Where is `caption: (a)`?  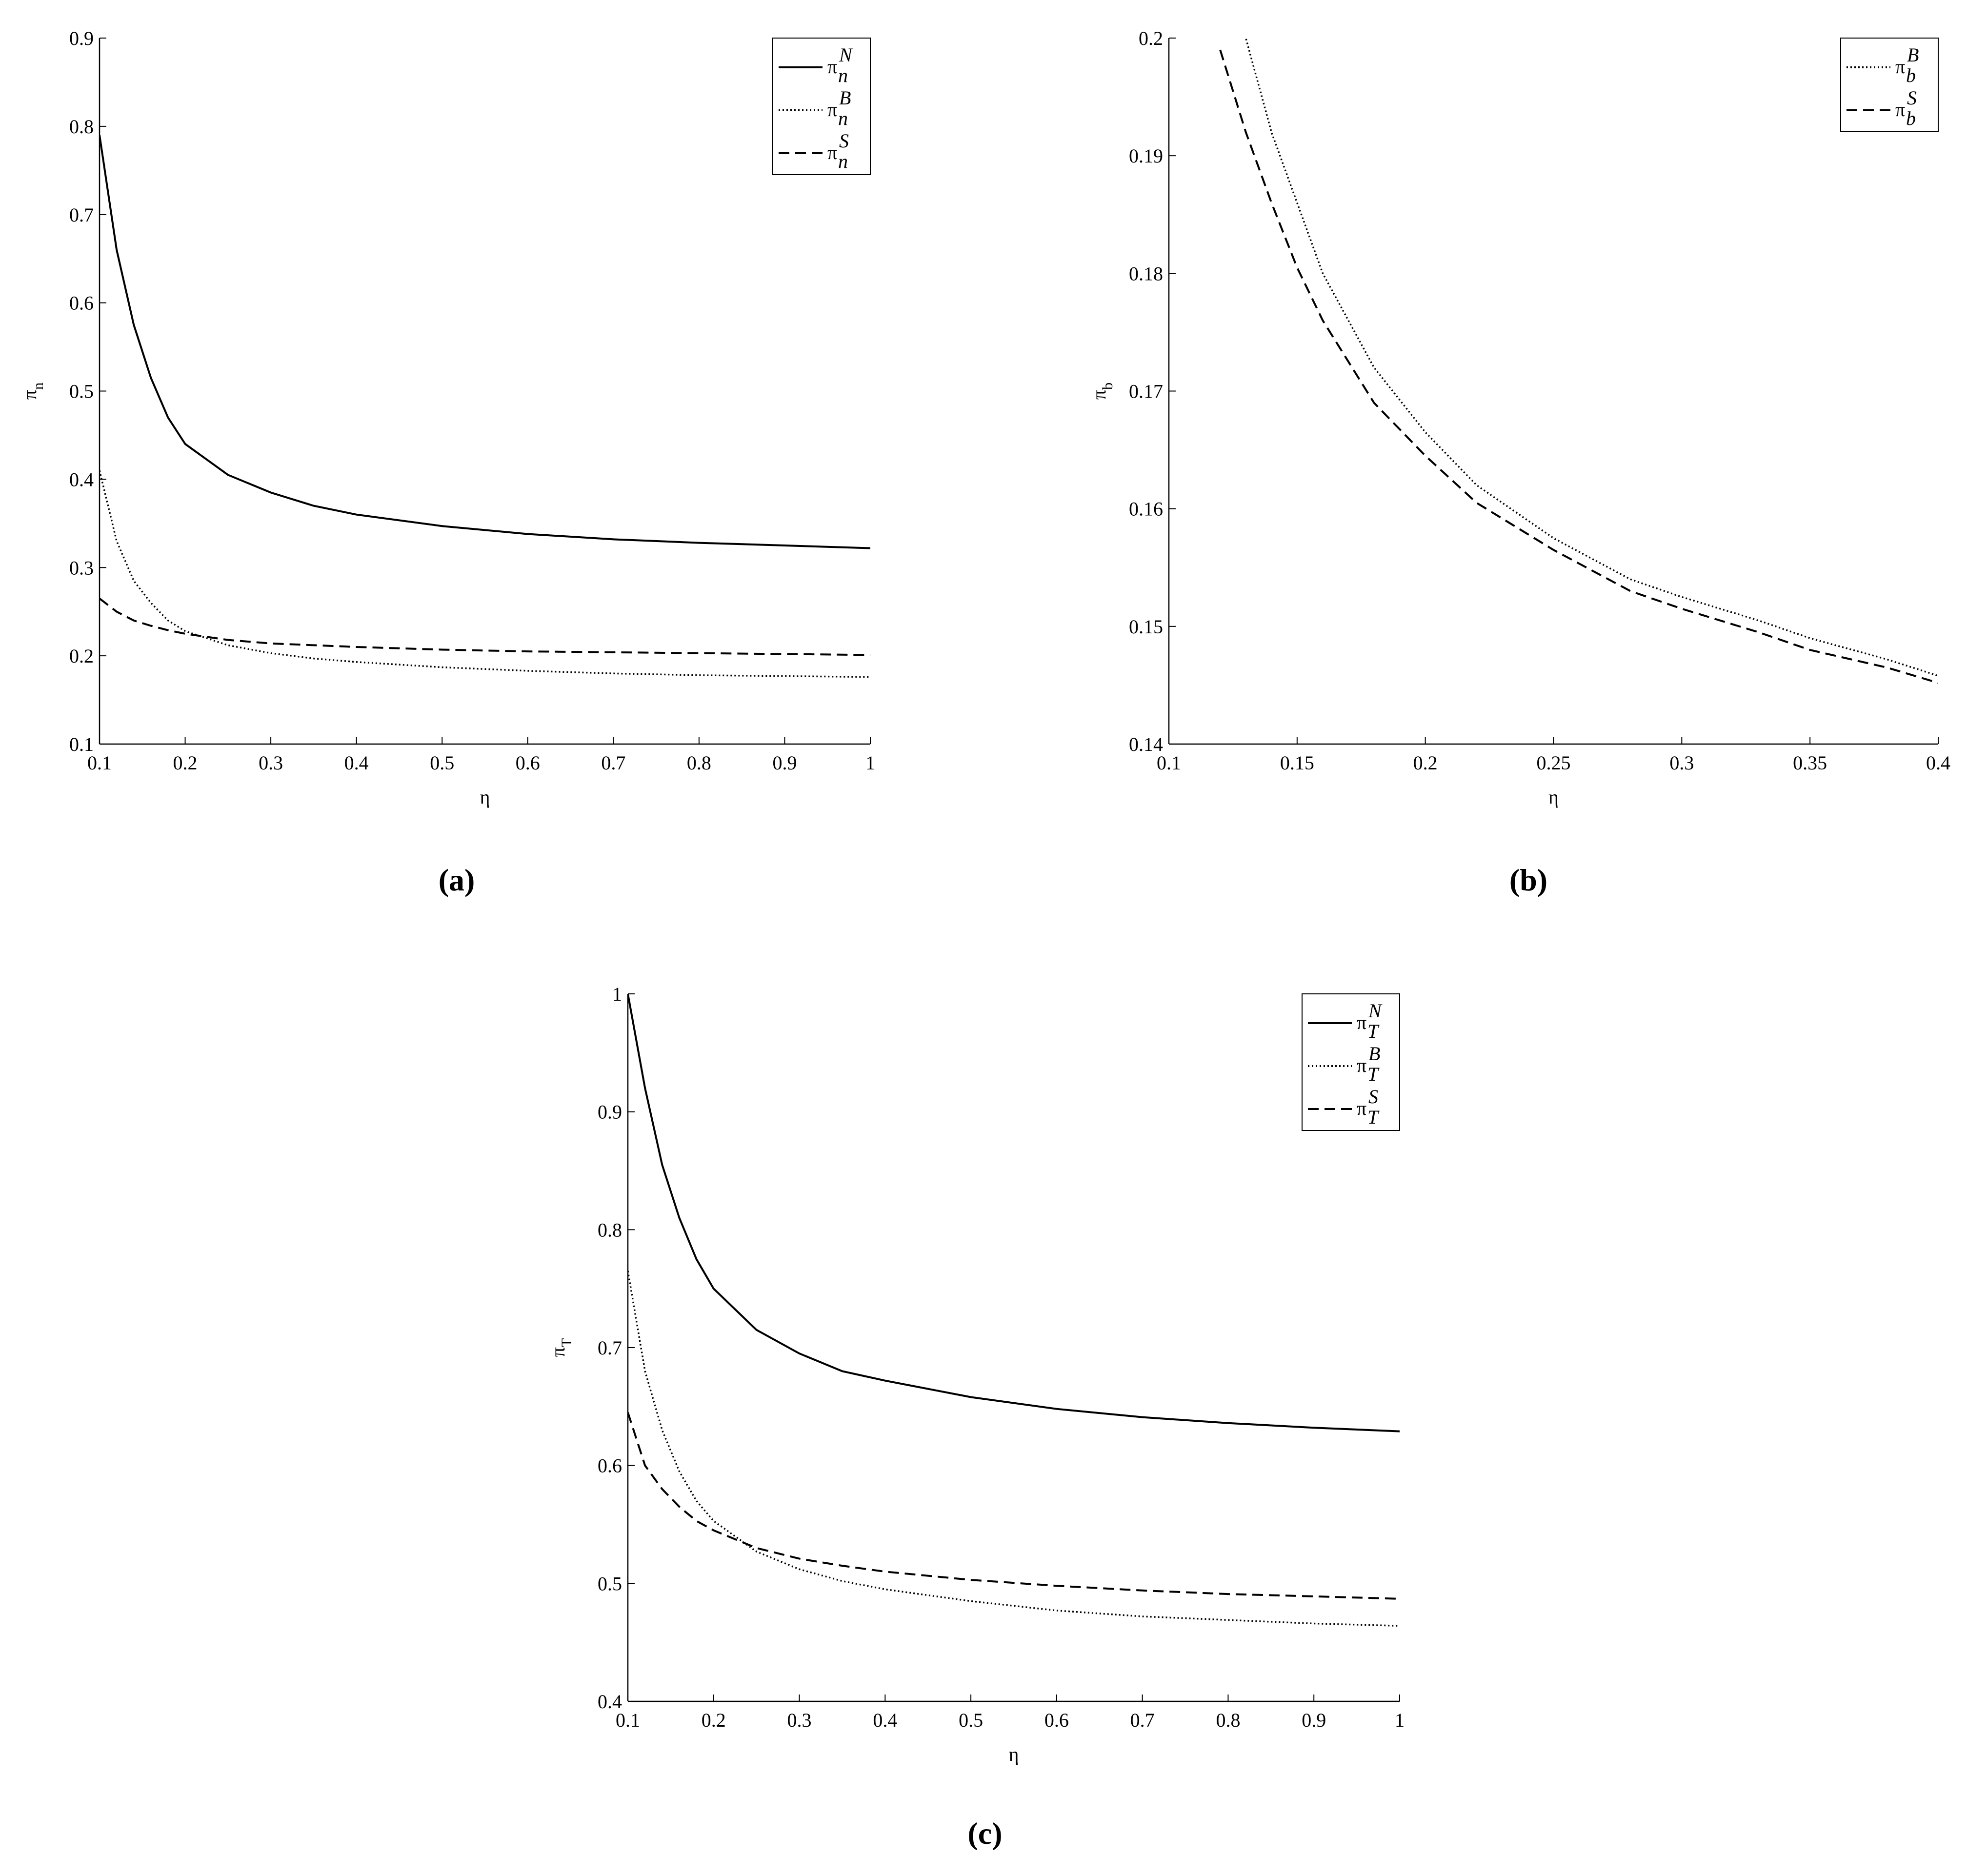
caption: (a) is located at coordinates (457, 880).